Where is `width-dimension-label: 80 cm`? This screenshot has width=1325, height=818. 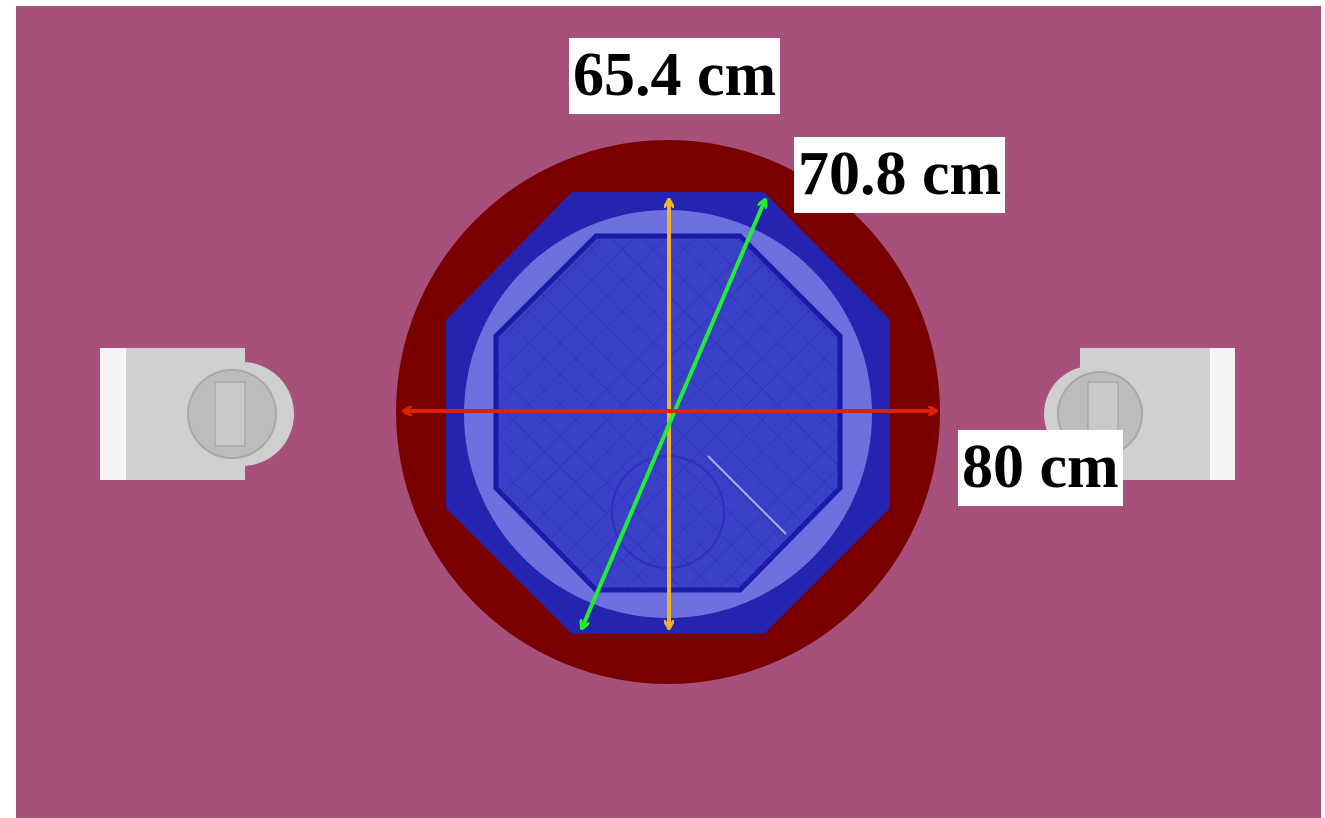 width-dimension-label: 80 cm is located at coordinates (1040, 468).